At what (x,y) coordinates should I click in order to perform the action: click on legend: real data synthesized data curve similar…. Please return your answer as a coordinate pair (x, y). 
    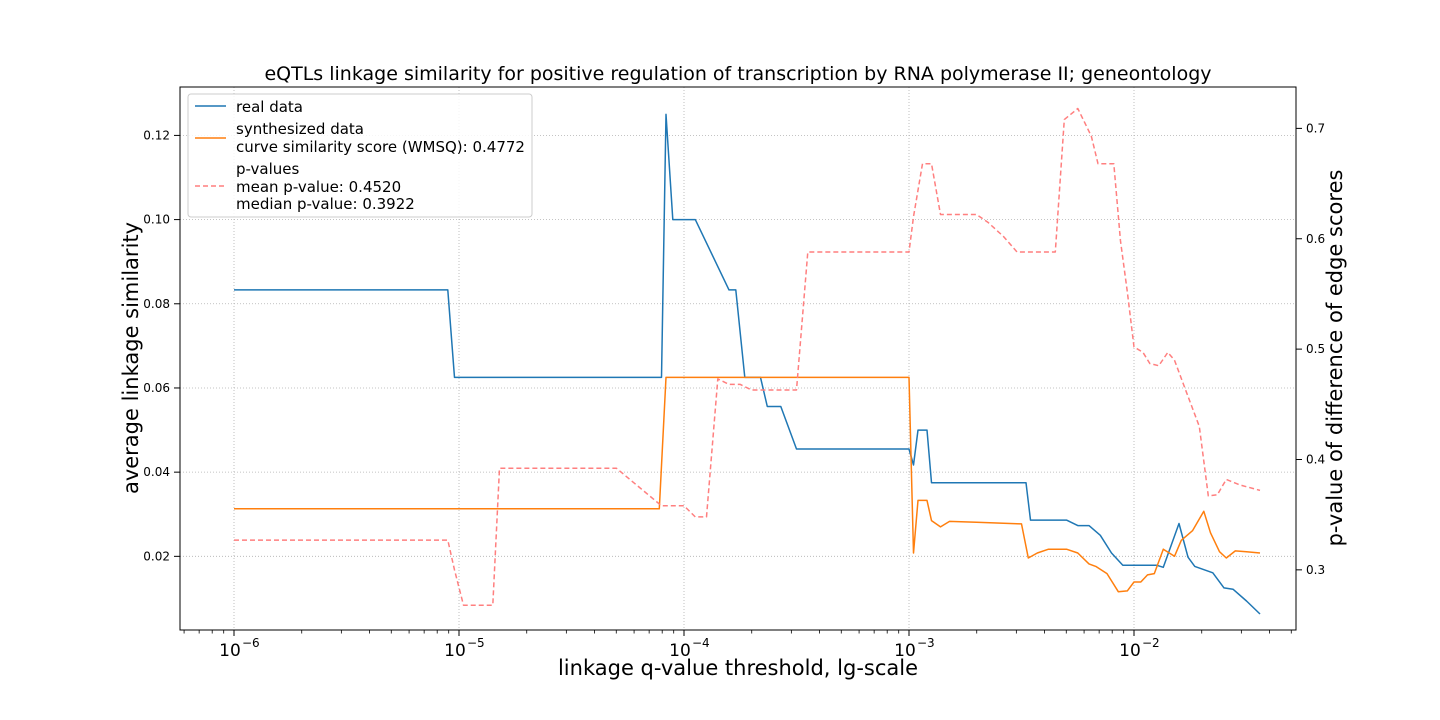
    Looking at the image, I should click on (360, 155).